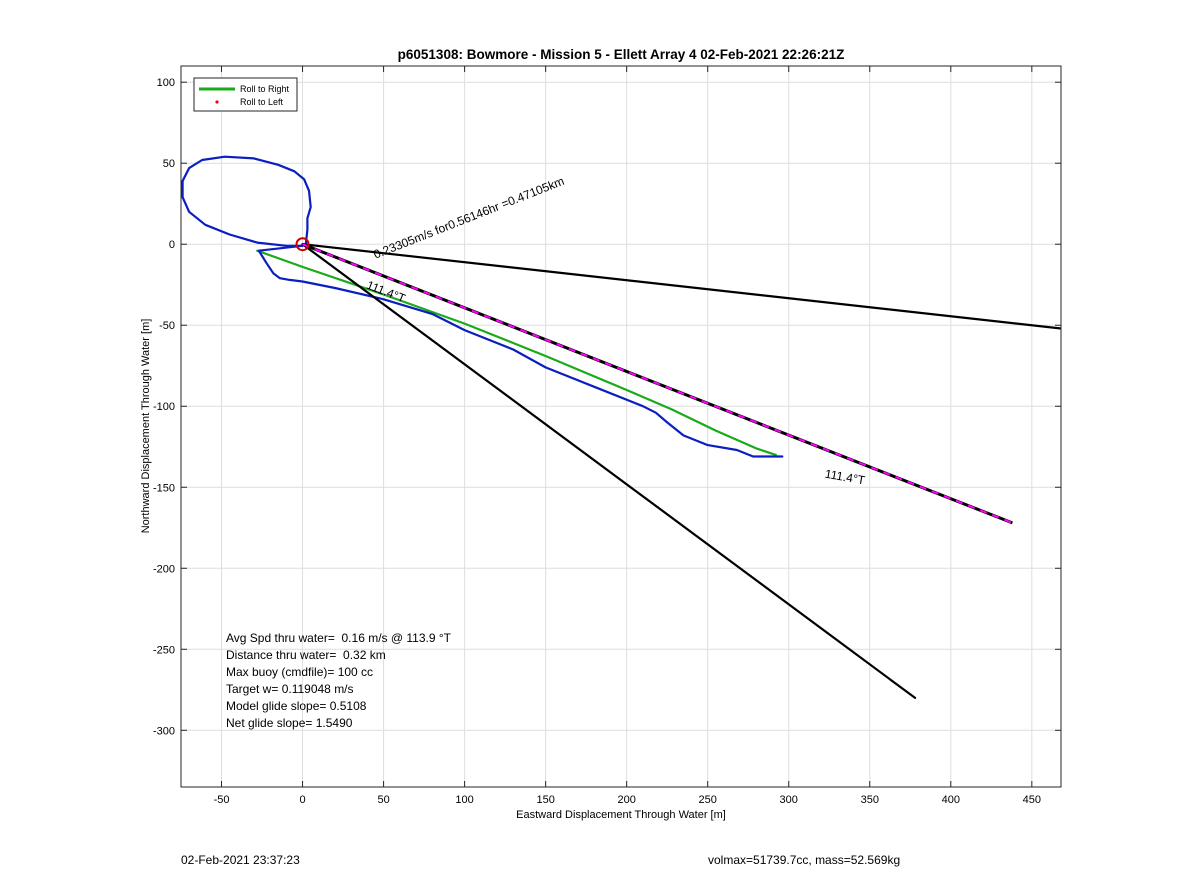  I want to click on legend-box, so click(245, 94).